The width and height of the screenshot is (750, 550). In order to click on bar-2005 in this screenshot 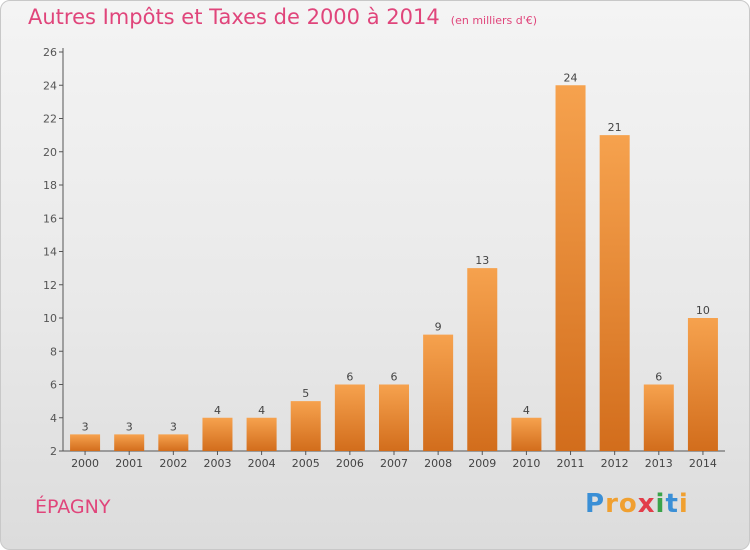, I will do `click(305, 426)`.